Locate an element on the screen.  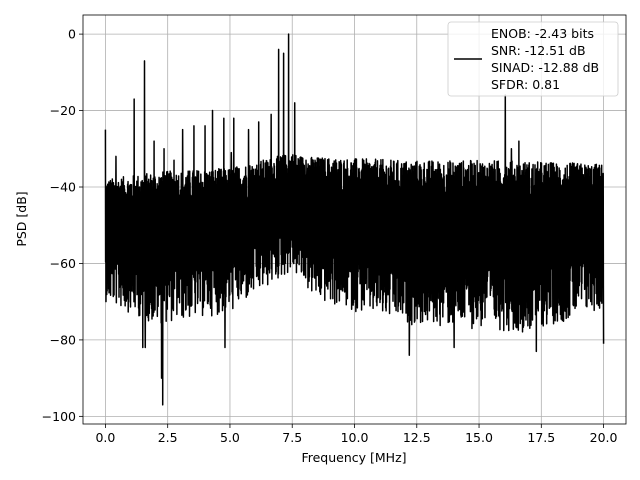
legend-enob: ENOB: -2.43 bits is located at coordinates (542, 33).